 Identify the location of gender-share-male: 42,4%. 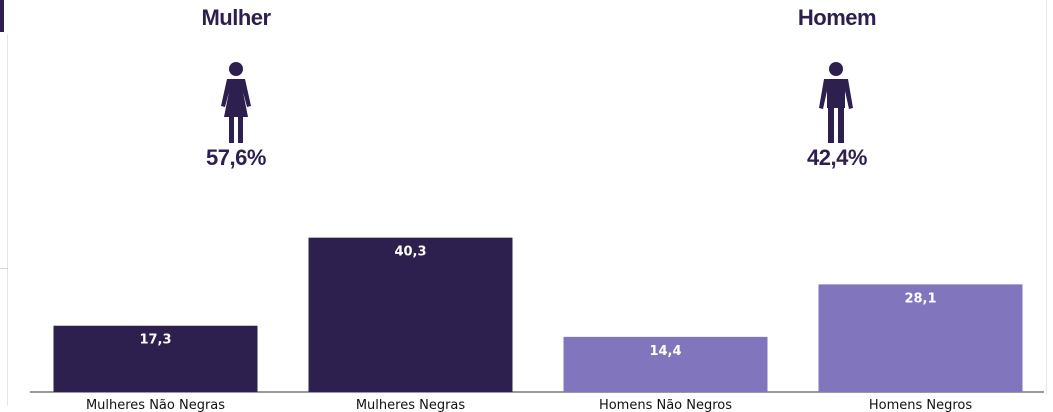
(837, 157).